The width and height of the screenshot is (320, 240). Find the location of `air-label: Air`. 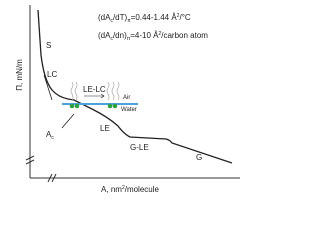

air-label: Air is located at coordinates (126, 98).